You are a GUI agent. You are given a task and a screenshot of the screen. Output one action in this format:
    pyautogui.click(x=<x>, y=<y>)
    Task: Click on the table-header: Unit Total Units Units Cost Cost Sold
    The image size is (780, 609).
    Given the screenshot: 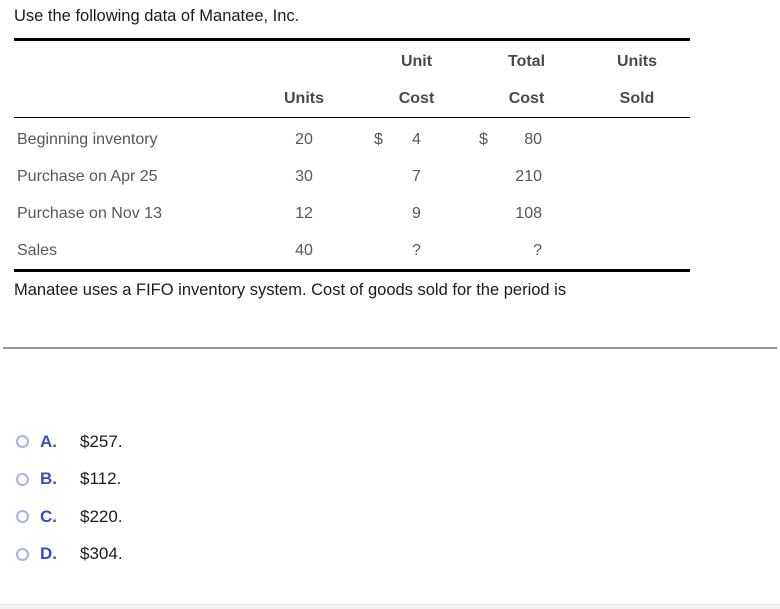 What is the action you would take?
    pyautogui.click(x=352, y=79)
    